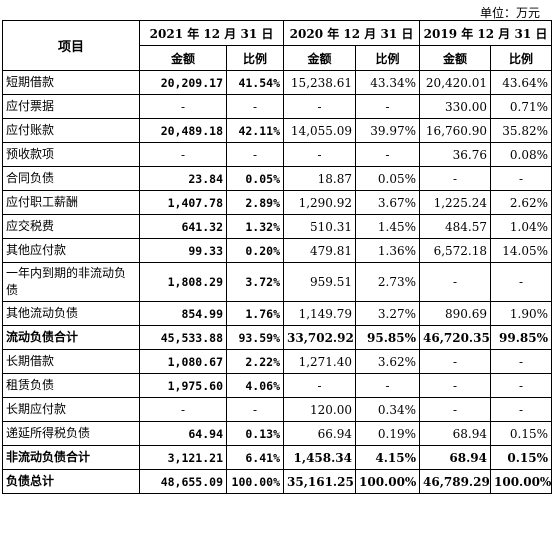 Image resolution: width=554 pixels, height=534 pixels. I want to click on amount-cell-2021: 20,489.18, so click(183, 130).